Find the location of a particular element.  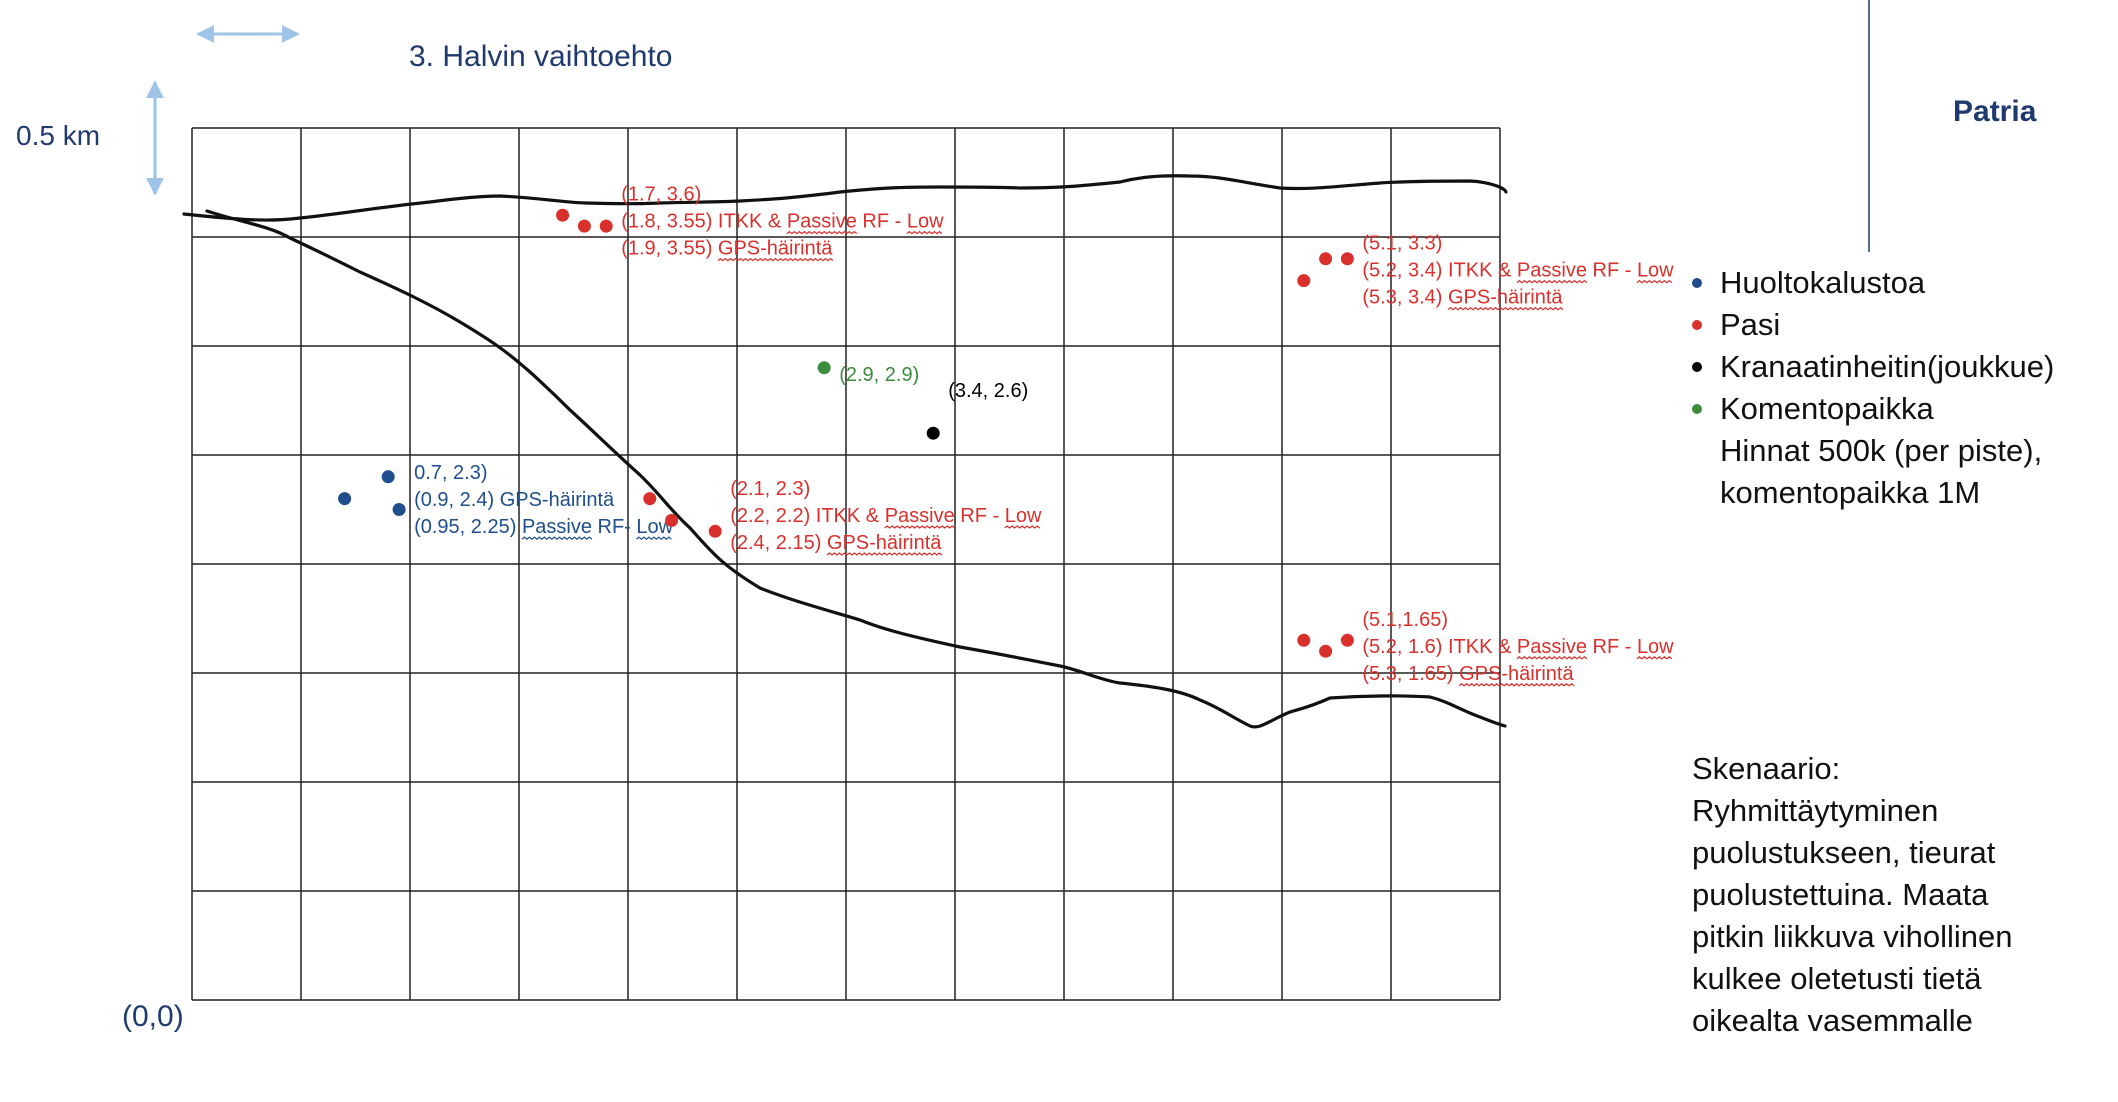

scenario-line-3: puolustukseen, tieurat is located at coordinates (1844, 852).